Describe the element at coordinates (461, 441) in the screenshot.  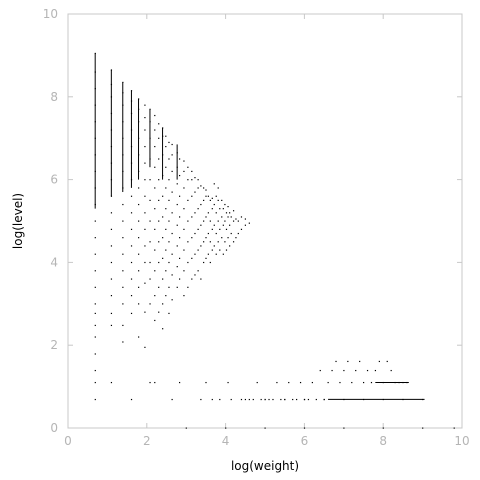
I see `x-tick-label: 10` at that location.